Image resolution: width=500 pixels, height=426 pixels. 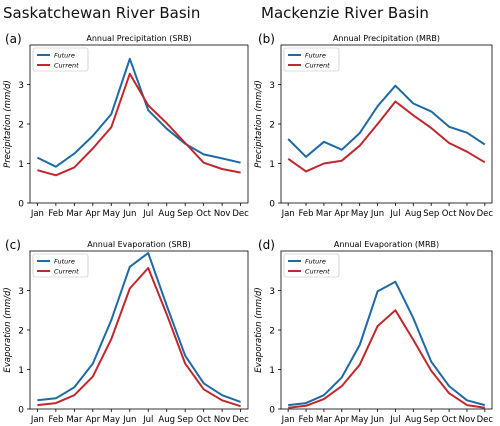 I want to click on basin-title-left: Saskatchewan River Basin, so click(x=102, y=13).